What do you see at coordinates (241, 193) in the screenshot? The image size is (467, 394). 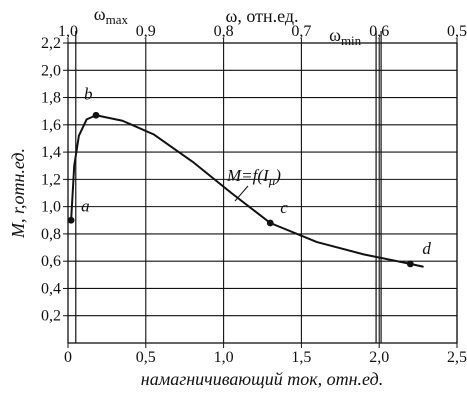 I see `annotation-leader` at bounding box center [241, 193].